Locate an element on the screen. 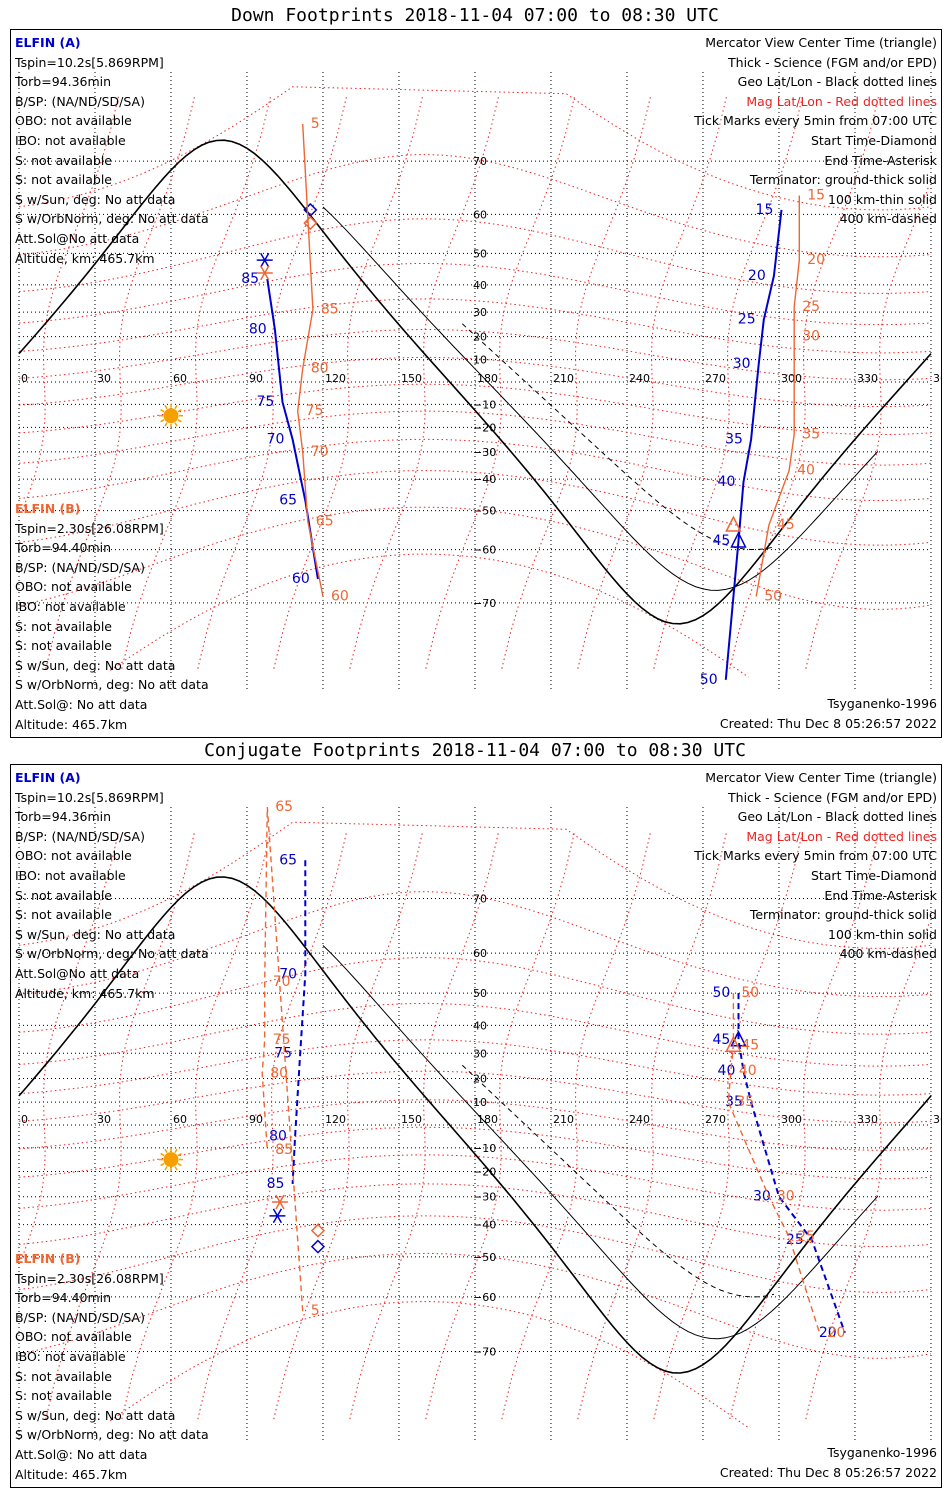 This screenshot has height=1500, width=950. legend-line: Mercator View Center Time (triangle) is located at coordinates (821, 42).